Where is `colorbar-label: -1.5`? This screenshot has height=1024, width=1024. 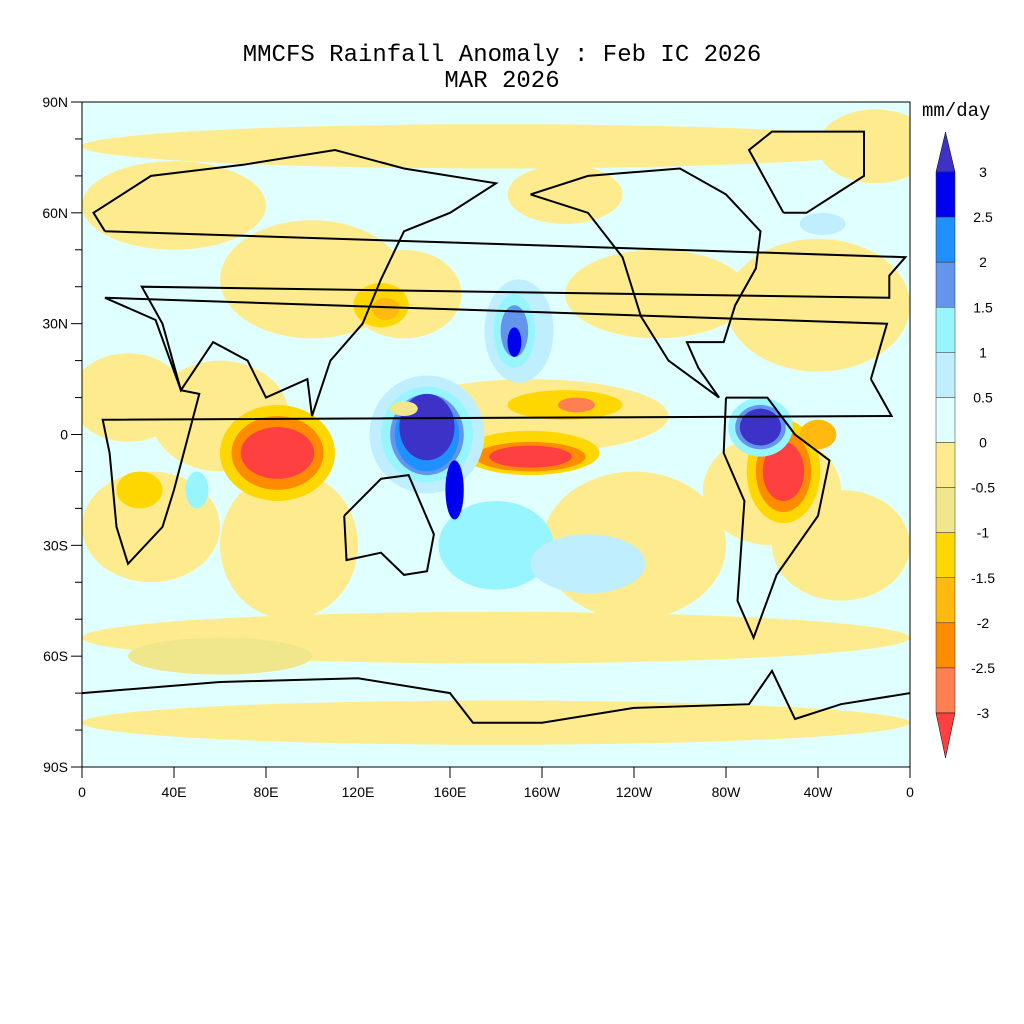
colorbar-label: -1.5 is located at coordinates (983, 578).